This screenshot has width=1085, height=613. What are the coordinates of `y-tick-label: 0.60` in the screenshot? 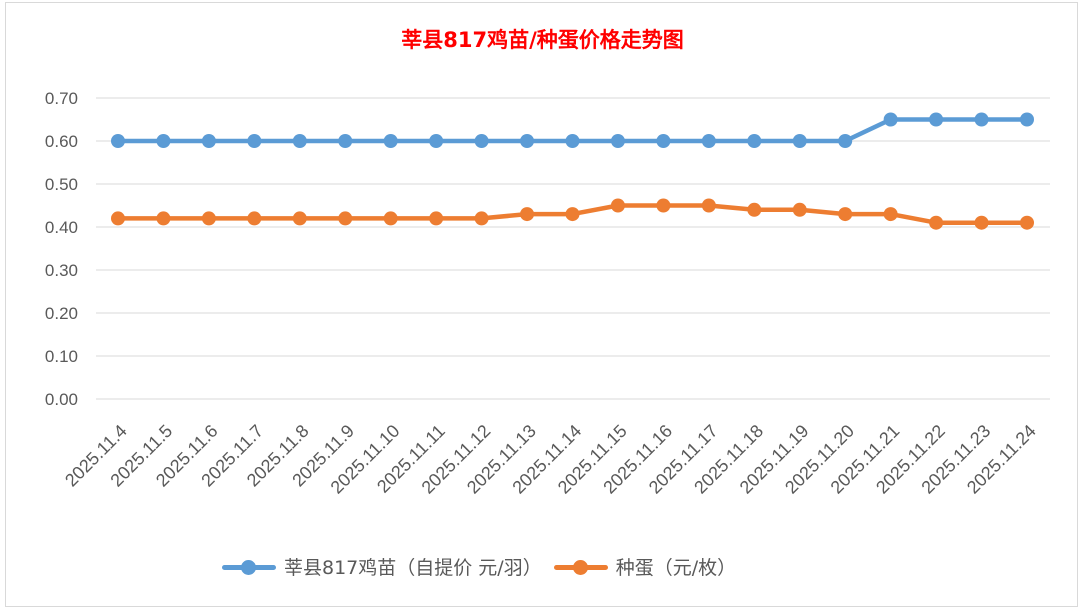 It's located at (61, 141).